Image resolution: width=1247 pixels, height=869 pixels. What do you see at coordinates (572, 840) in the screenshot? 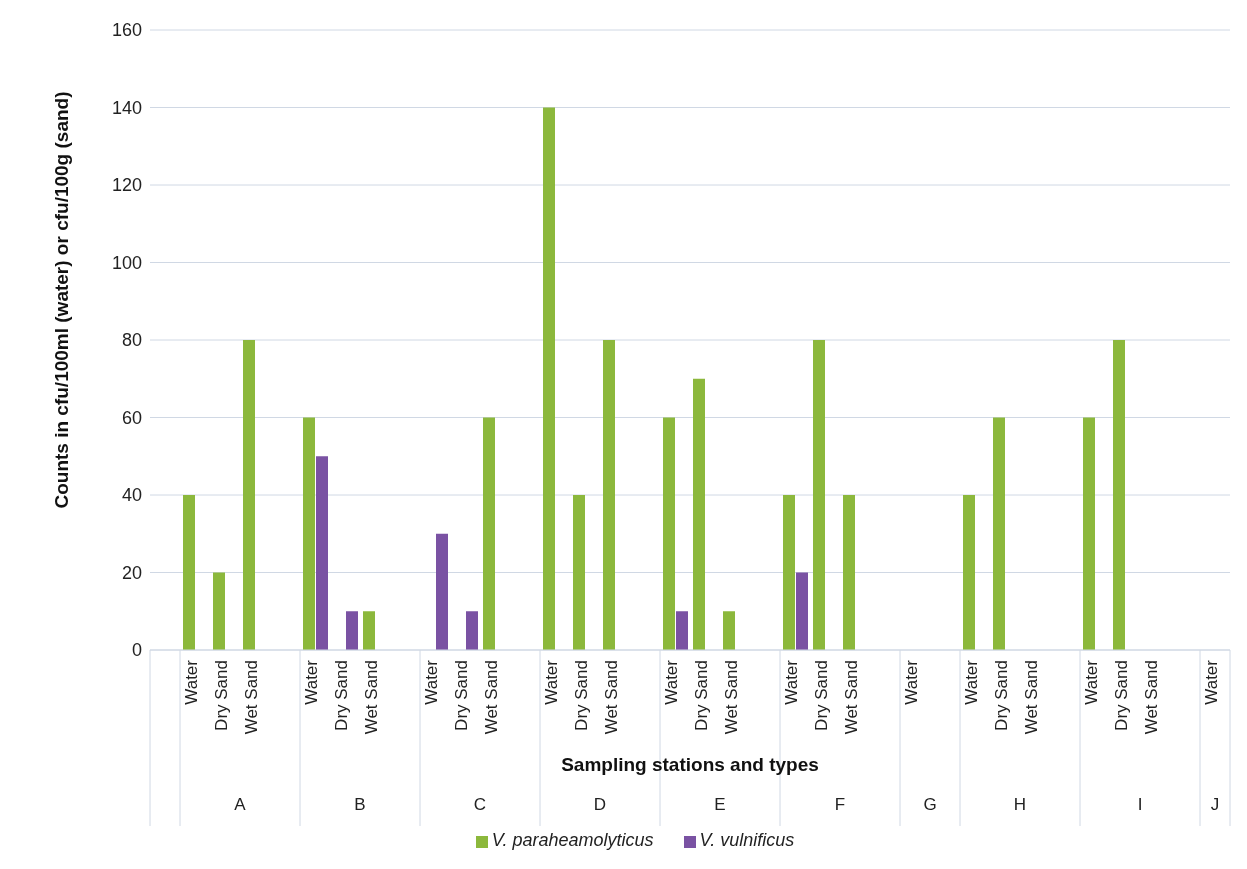
I see `legend-label: V. paraheamolyticus` at bounding box center [572, 840].